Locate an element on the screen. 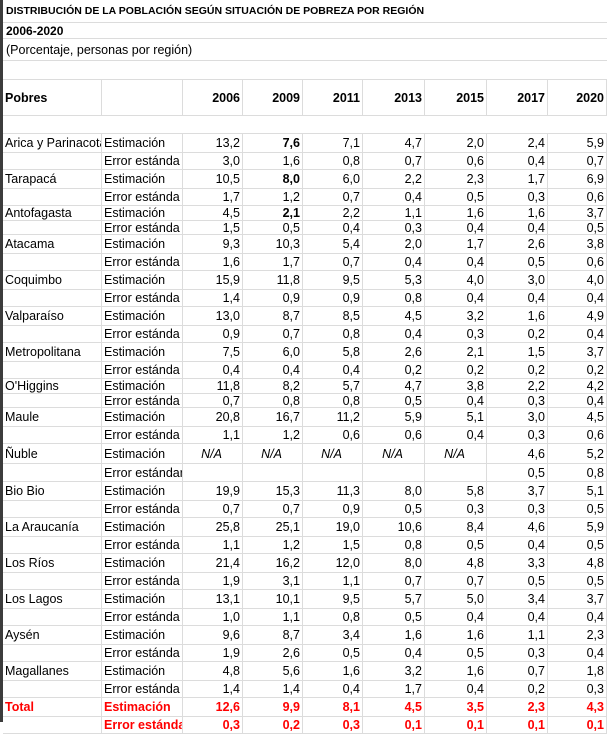 This screenshot has height=734, width=607. estimate-value-cell: 3,4 is located at coordinates (517, 599).